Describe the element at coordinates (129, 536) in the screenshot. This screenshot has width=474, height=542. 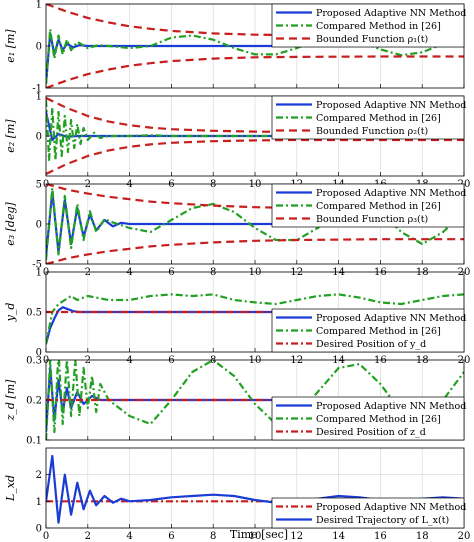
I see `x-tick-label: 4` at that location.